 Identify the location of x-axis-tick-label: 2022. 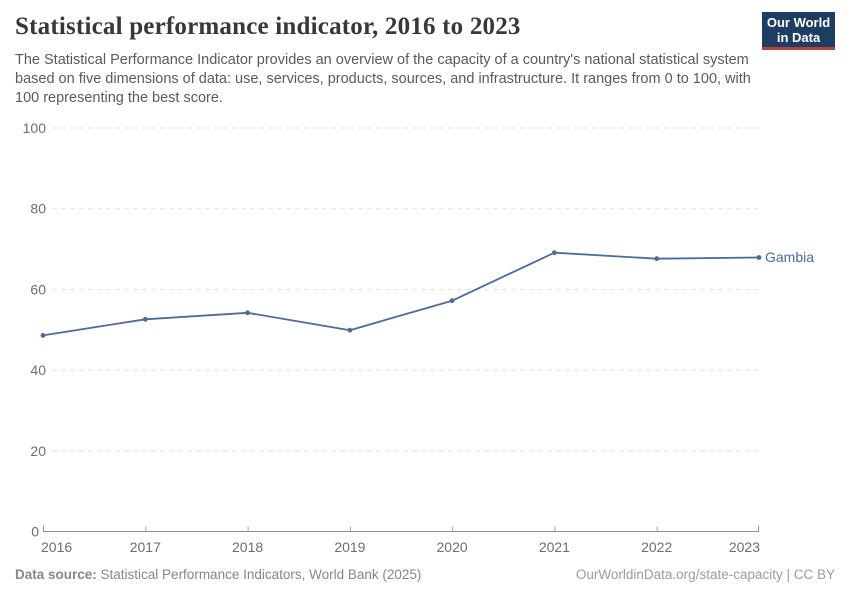
(656, 547).